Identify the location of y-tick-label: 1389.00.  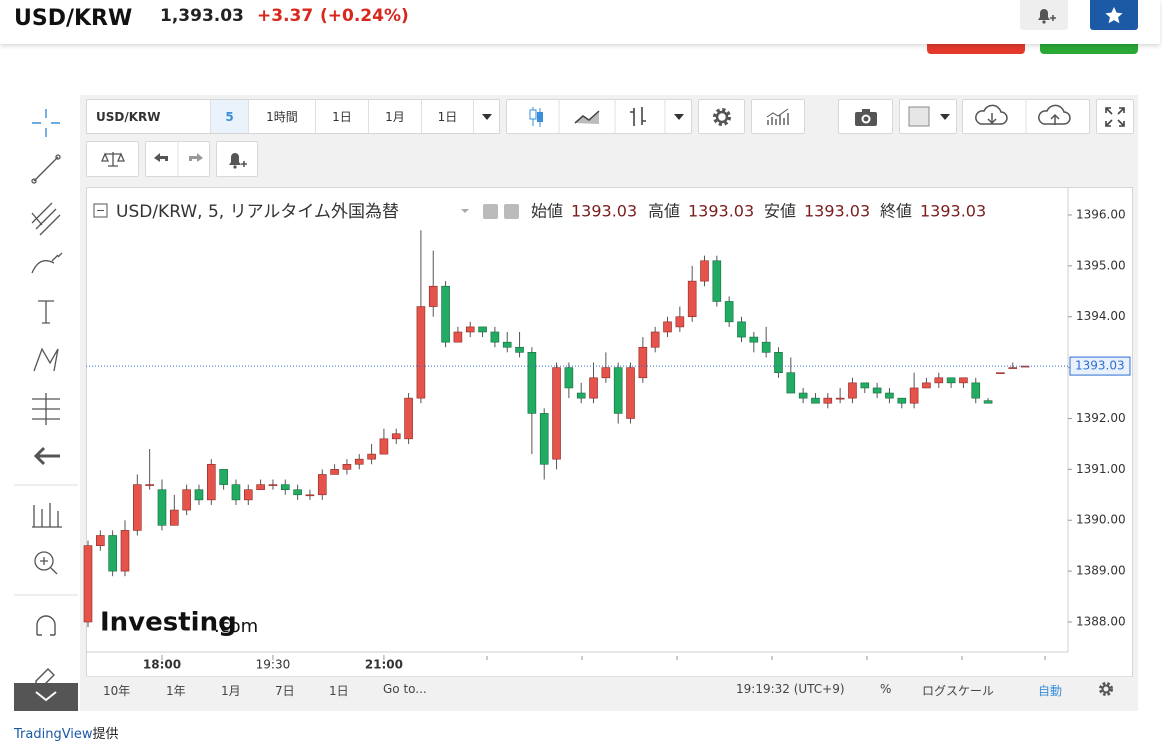
(1101, 571).